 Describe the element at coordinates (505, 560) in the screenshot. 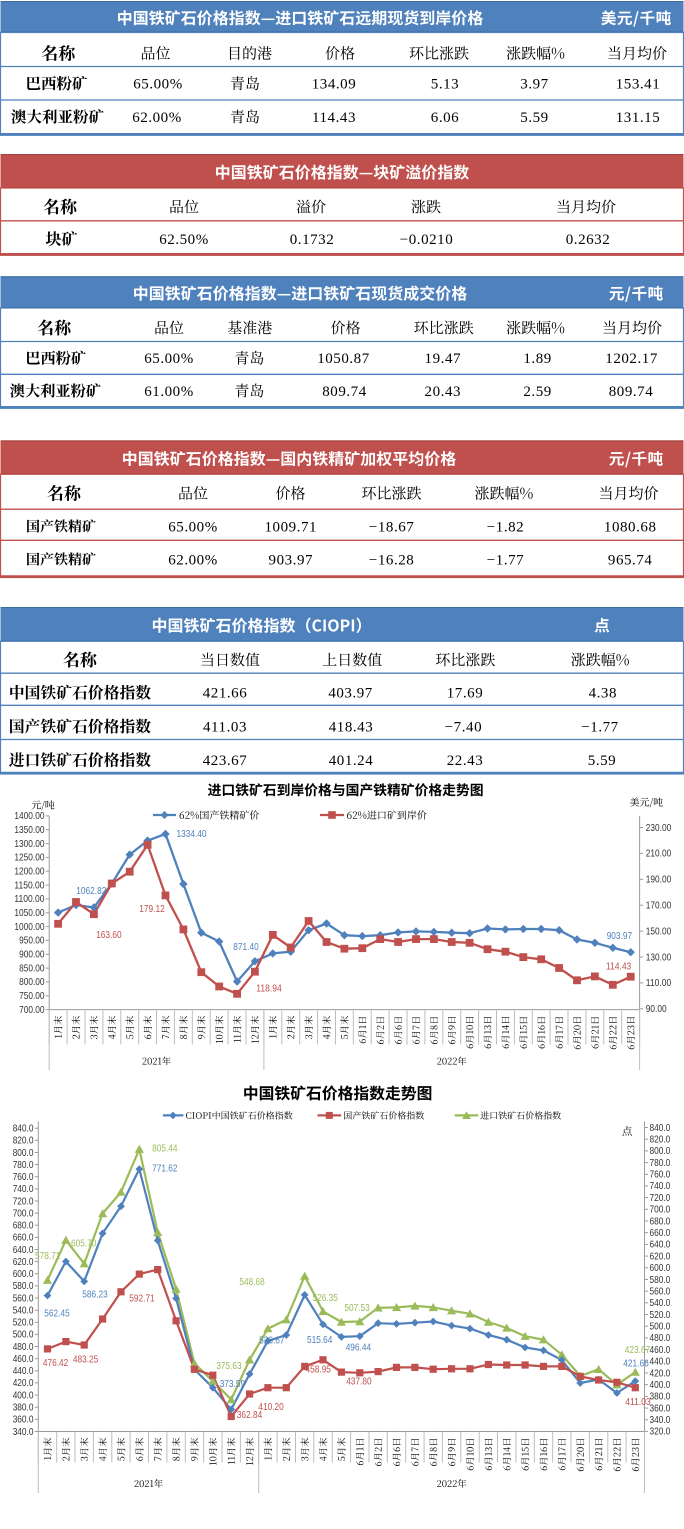

I see `svg-text: −1.77` at that location.